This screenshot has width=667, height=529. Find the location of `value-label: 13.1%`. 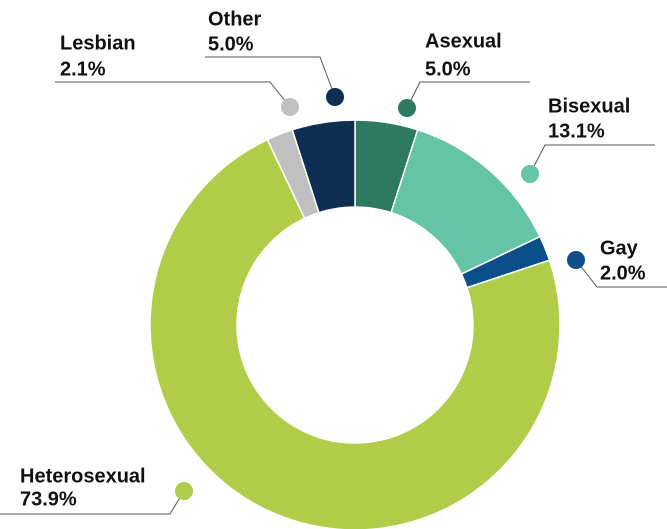

value-label: 13.1% is located at coordinates (576, 131).